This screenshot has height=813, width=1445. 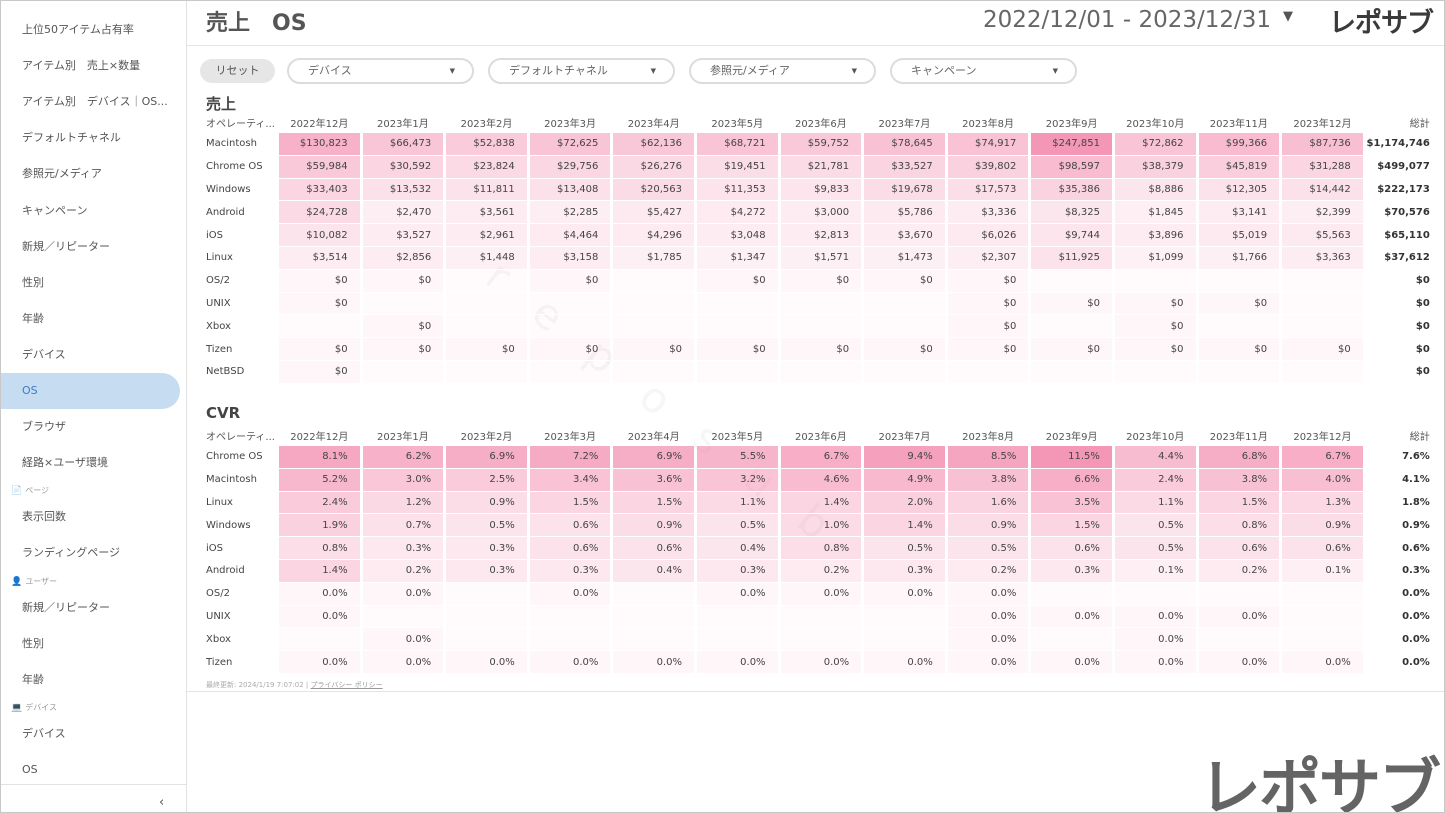 I want to click on row-label: Tizen, so click(x=241, y=348).